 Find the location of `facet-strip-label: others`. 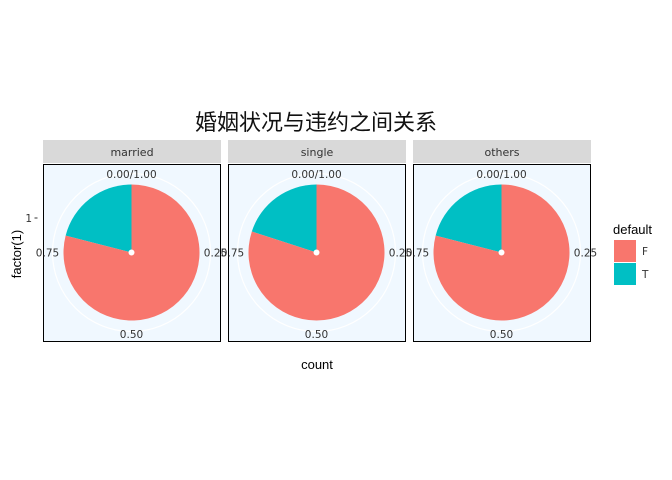

facet-strip-label: others is located at coordinates (501, 152).